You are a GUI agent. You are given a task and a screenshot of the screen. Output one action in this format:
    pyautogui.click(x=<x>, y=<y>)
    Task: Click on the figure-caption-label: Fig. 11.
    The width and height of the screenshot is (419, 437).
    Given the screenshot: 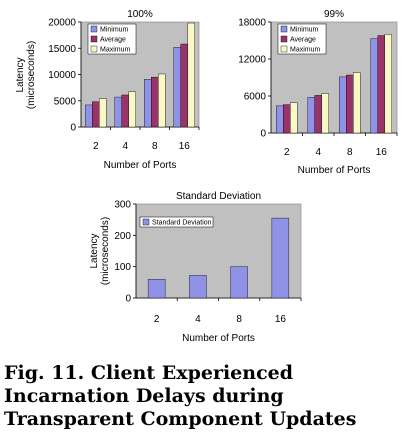 What is the action you would take?
    pyautogui.click(x=44, y=373)
    